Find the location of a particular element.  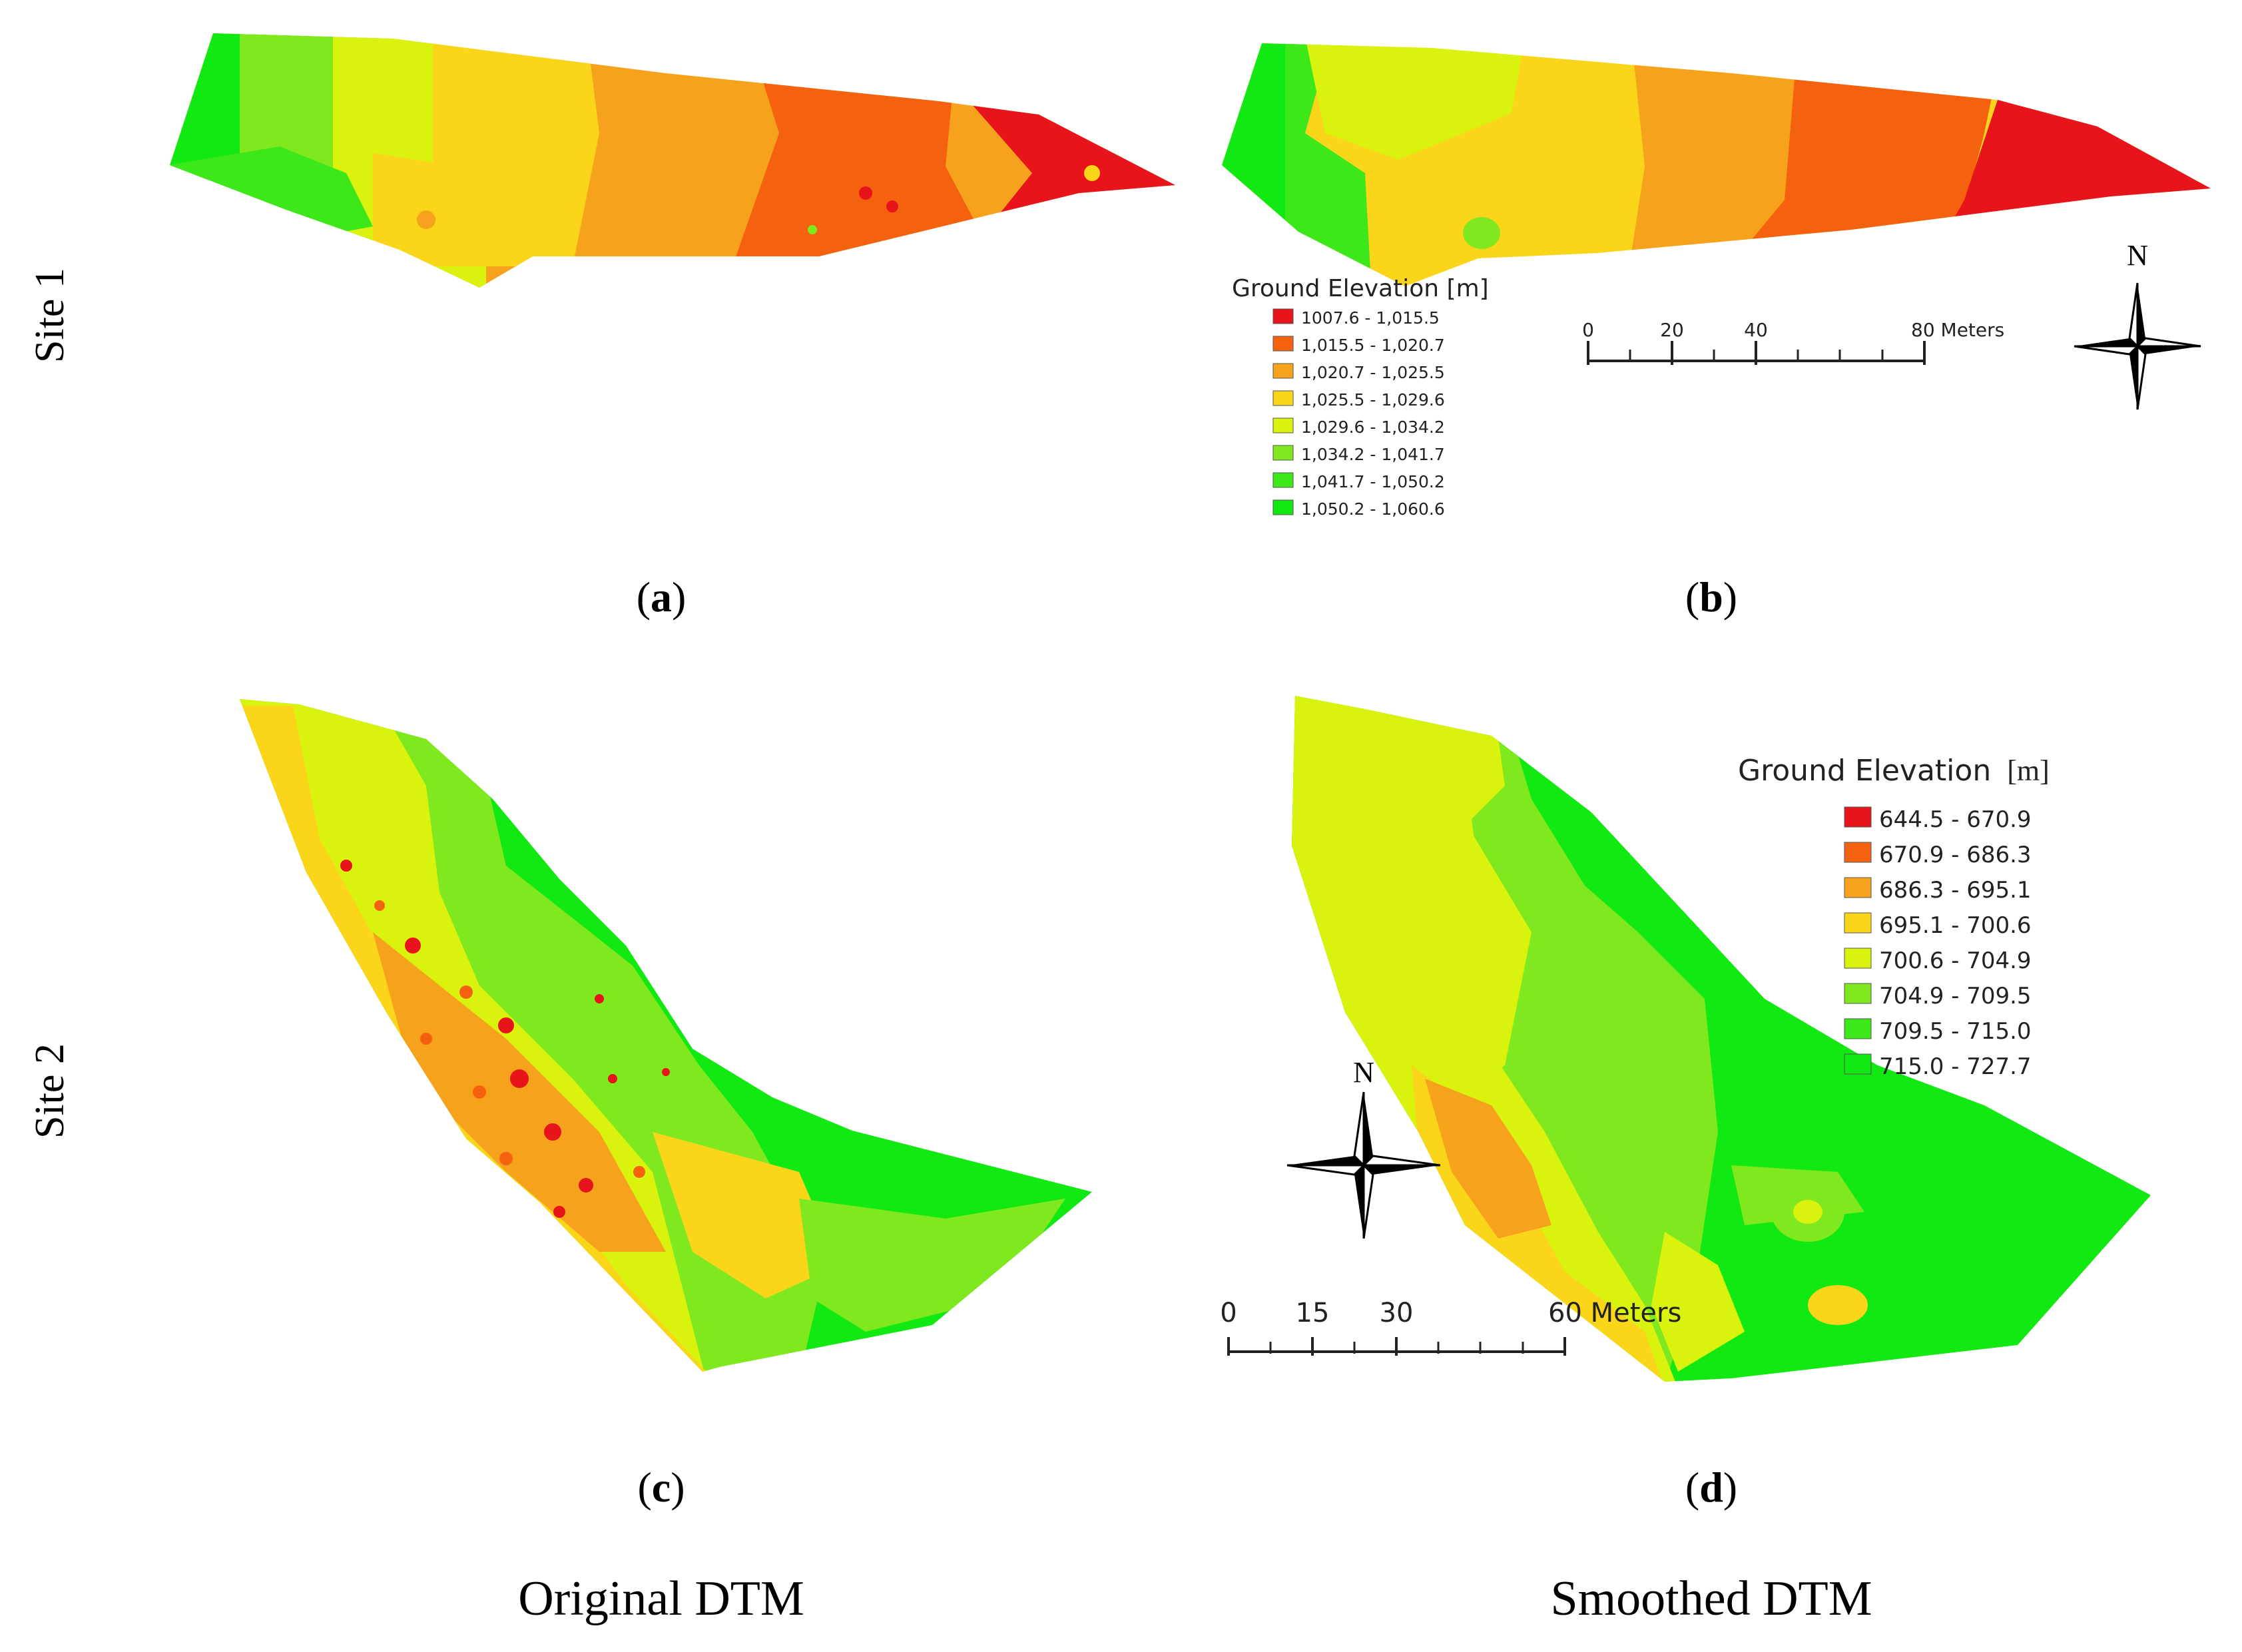

legend-item: 686.3 - 695.1 is located at coordinates (1938, 890).